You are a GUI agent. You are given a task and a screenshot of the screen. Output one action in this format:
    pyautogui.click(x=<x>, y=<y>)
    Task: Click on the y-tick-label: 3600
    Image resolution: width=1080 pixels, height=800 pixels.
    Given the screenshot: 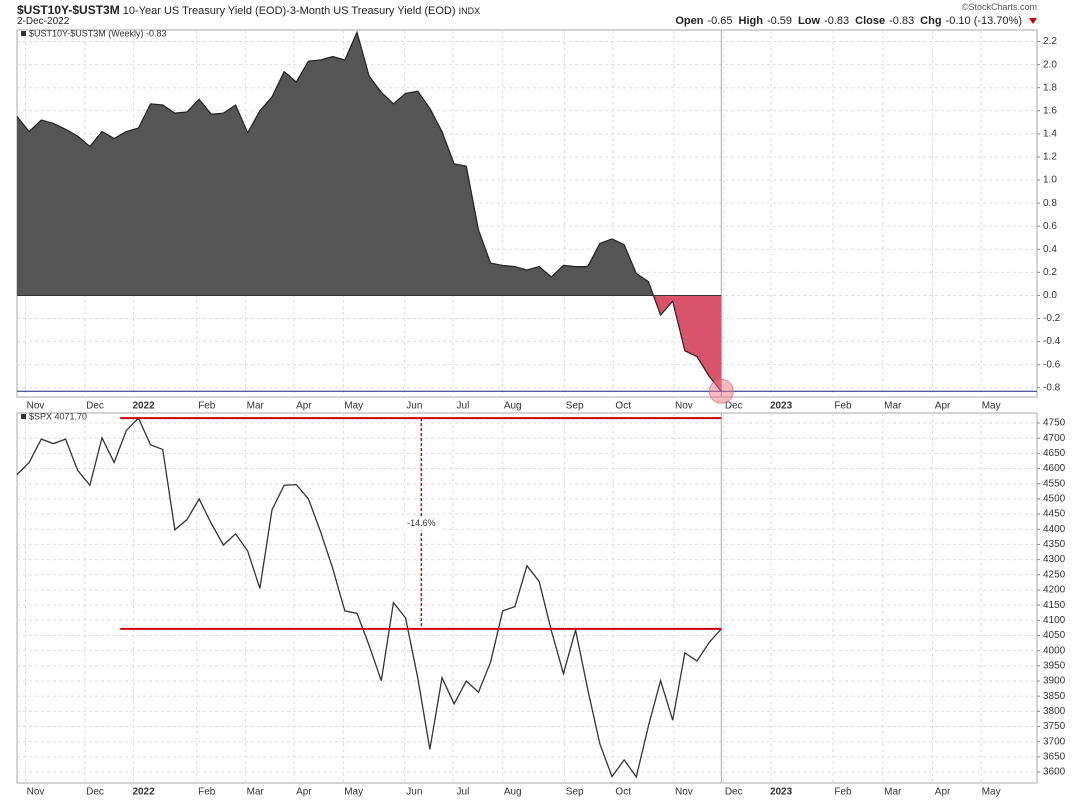 What is the action you would take?
    pyautogui.click(x=1054, y=772)
    